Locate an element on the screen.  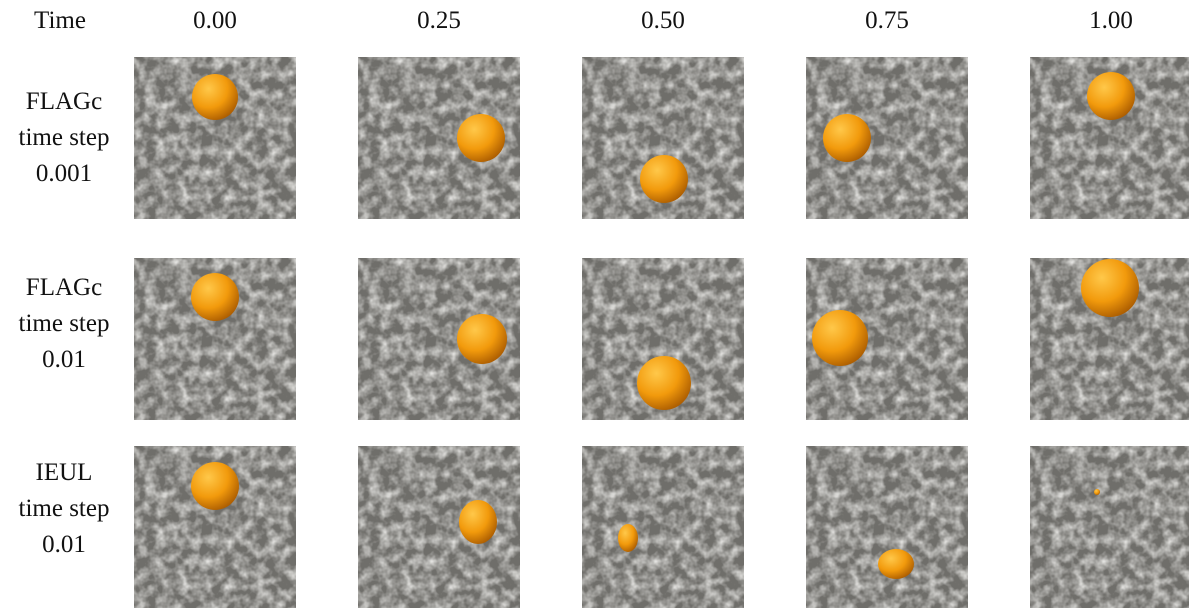
frame-flagc-0001-t025 is located at coordinates (439, 138).